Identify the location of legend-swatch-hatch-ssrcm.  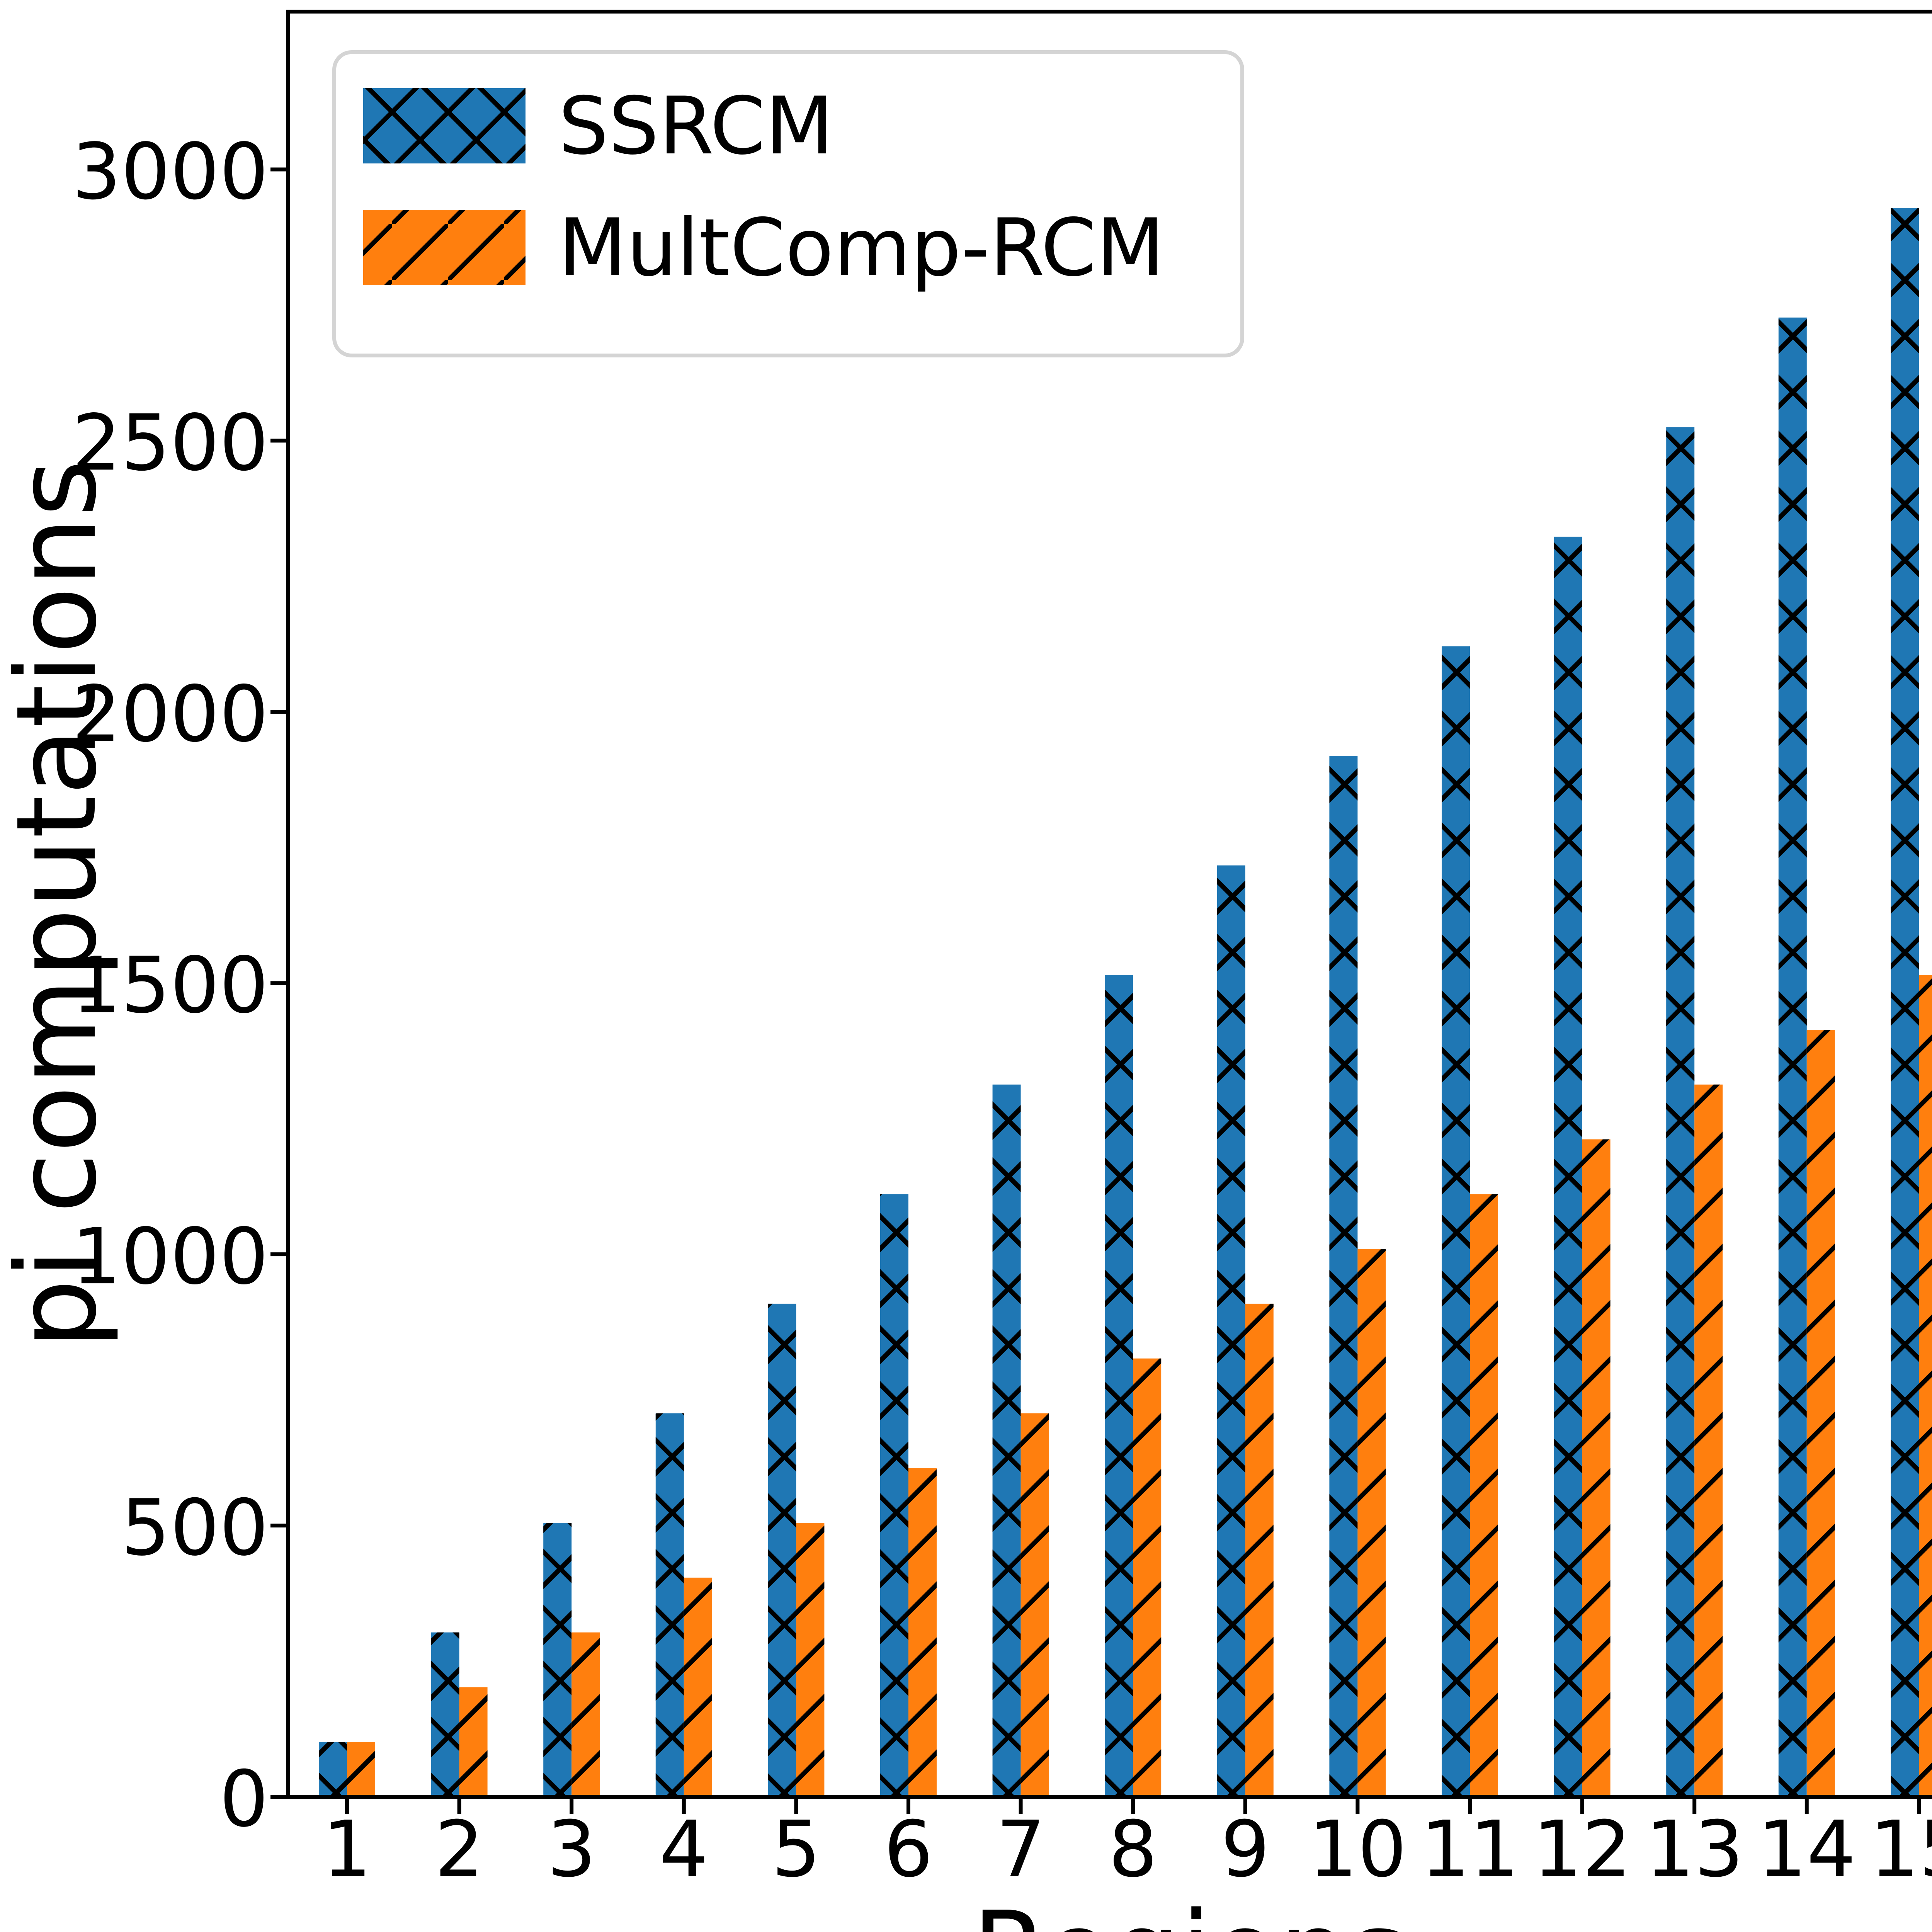
(445, 126).